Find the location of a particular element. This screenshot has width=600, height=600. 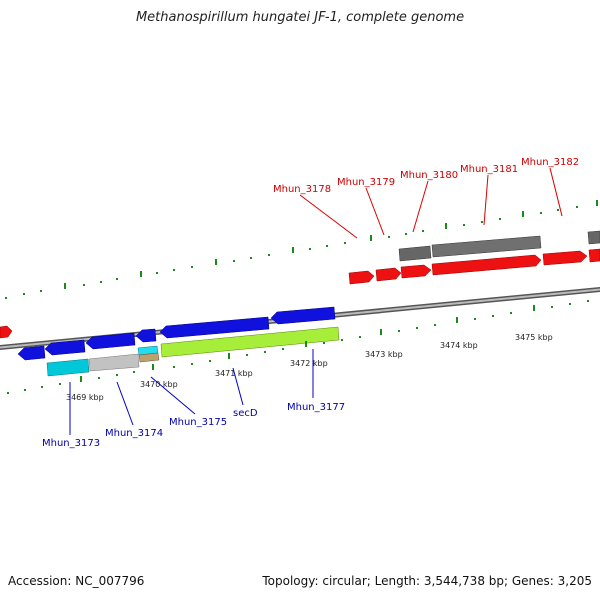

reverse-label-leaders is located at coordinates (191, 392).